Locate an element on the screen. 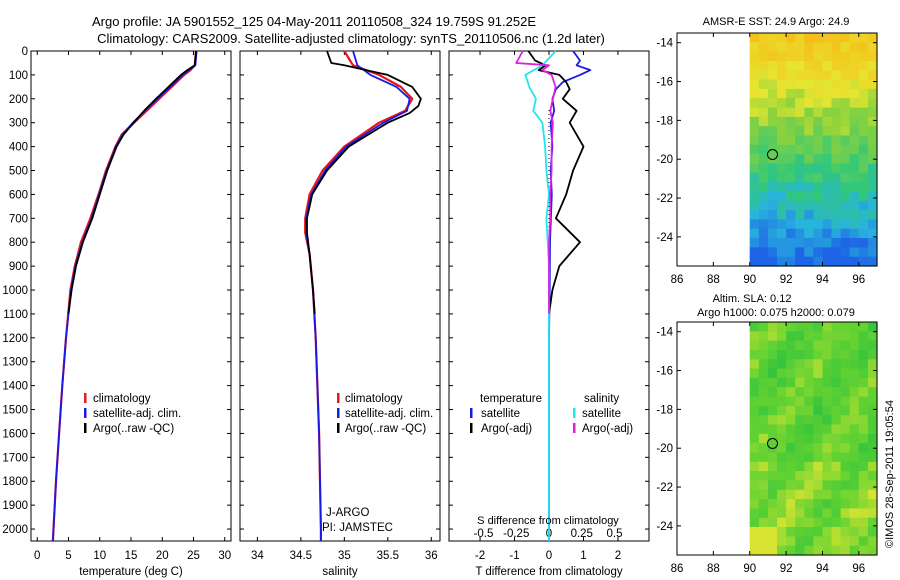 This screenshot has width=900, height=580. y-tick-label: -16 is located at coordinates (664, 372).